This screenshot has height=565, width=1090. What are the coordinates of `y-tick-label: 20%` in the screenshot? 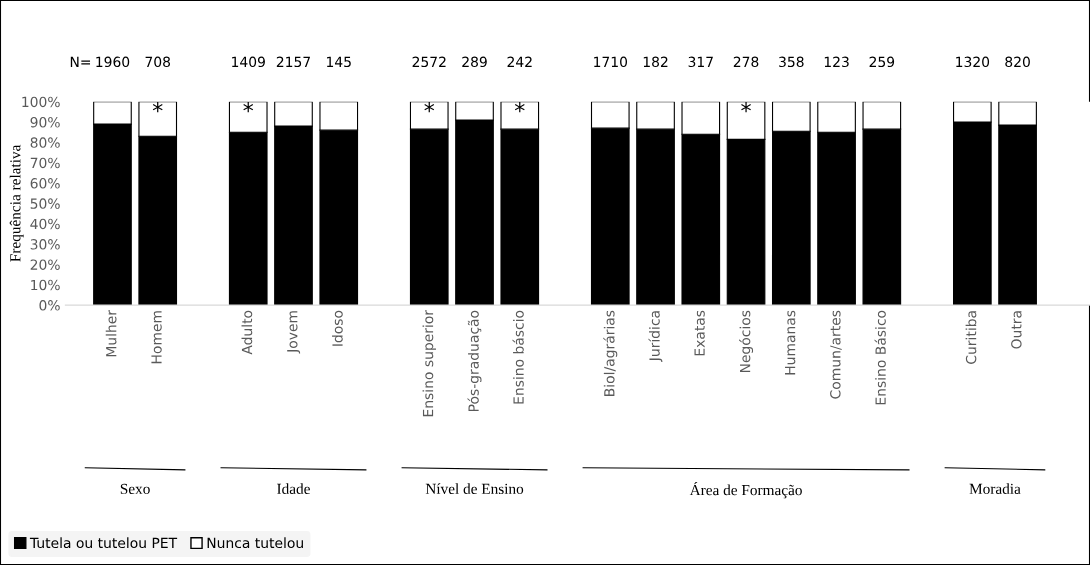 It's located at (45, 264).